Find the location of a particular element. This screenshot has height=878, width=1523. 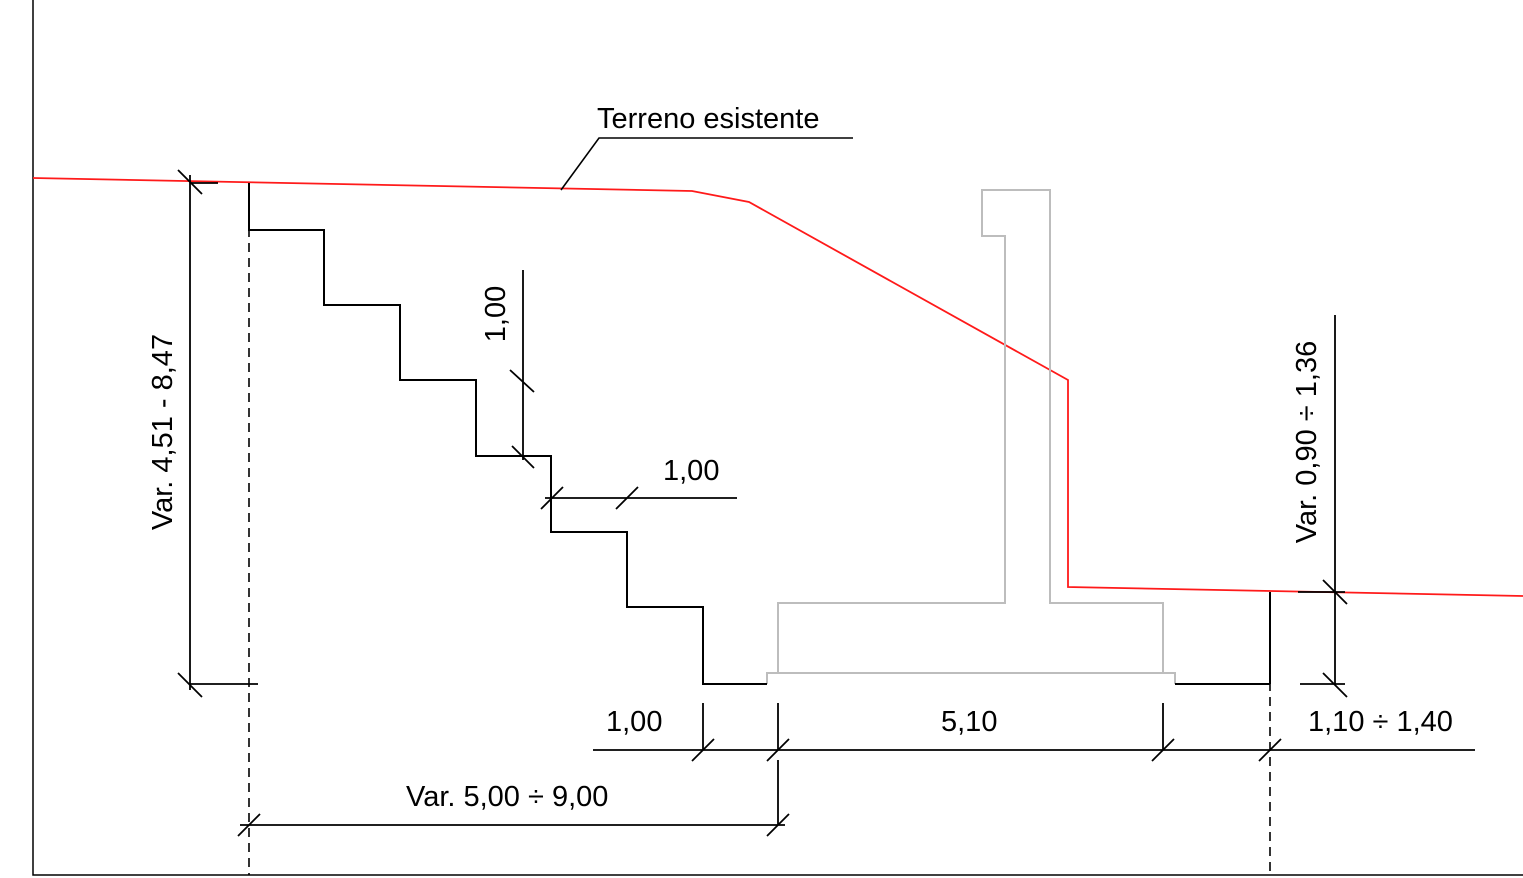

heel-clearance-label: 1,10 ÷ 1,40 is located at coordinates (1380, 722).